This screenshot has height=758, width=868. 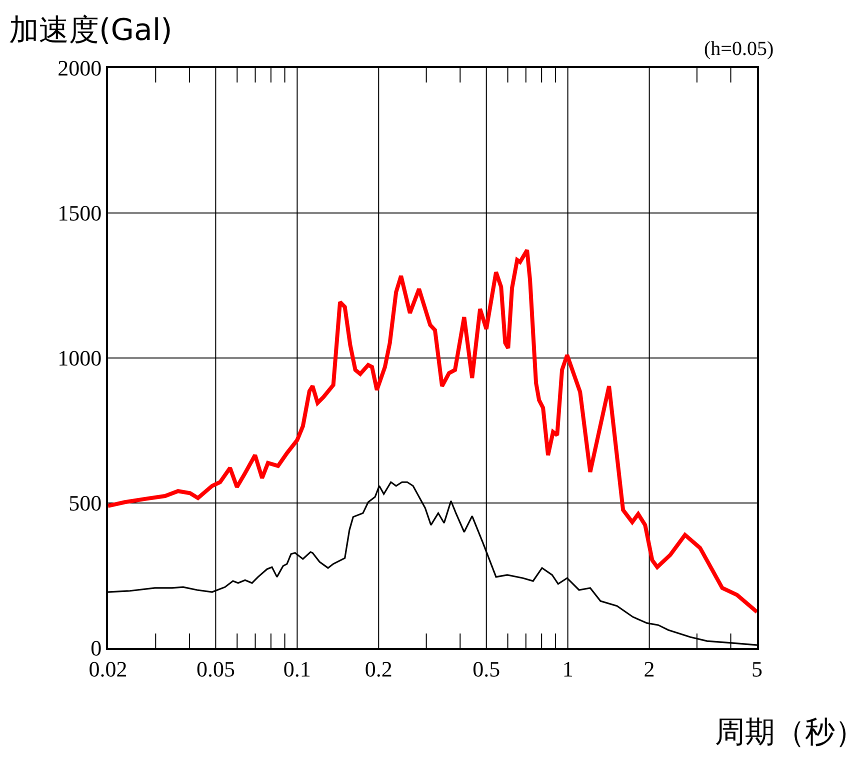 What do you see at coordinates (790, 732) in the screenshot?
I see `x-axis-title: 周期（秒）` at bounding box center [790, 732].